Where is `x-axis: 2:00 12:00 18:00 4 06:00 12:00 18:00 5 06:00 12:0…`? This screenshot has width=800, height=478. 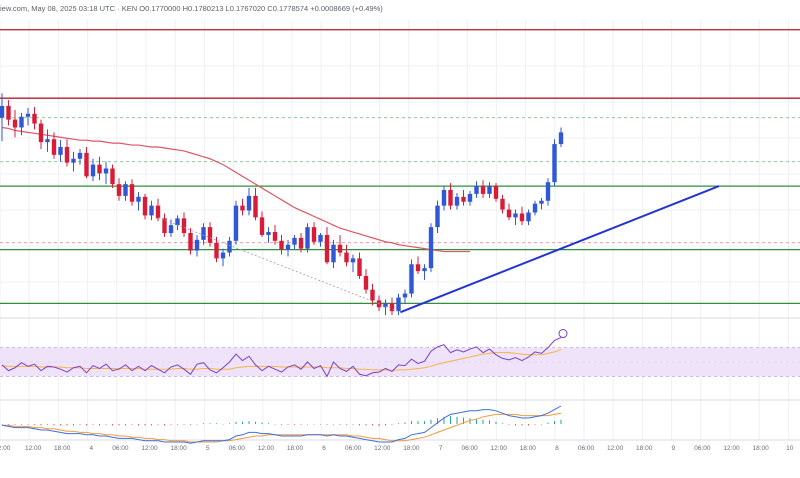 x-axis: 2:00 12:00 18:00 4 06:00 12:00 18:00 5 06:00 12:0… is located at coordinates (397, 448).